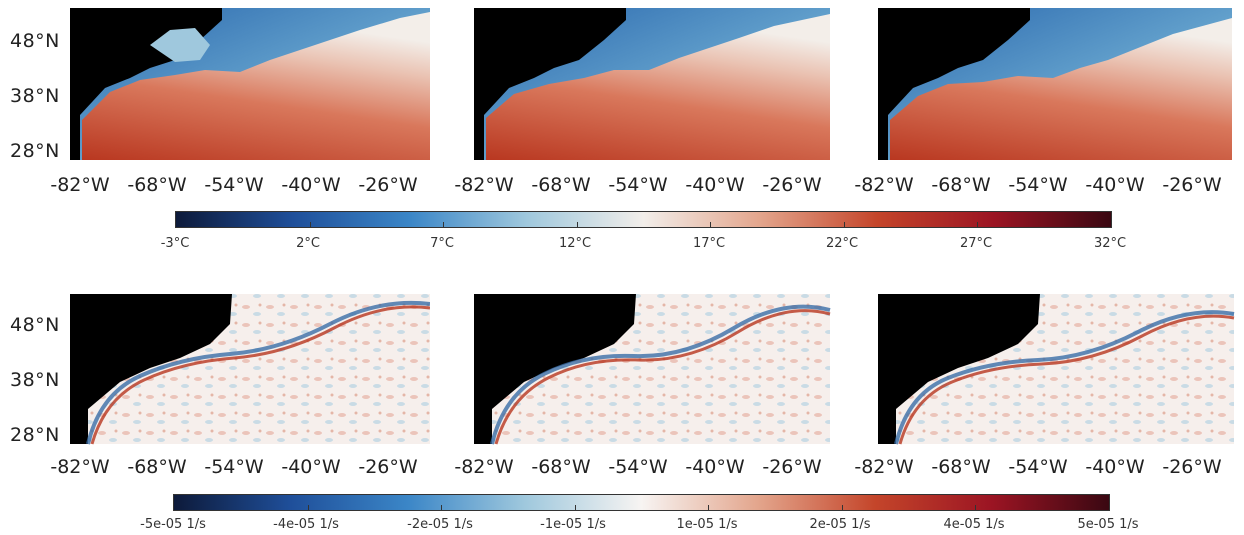  I want to click on colorbar-label: 27°C, so click(976, 243).